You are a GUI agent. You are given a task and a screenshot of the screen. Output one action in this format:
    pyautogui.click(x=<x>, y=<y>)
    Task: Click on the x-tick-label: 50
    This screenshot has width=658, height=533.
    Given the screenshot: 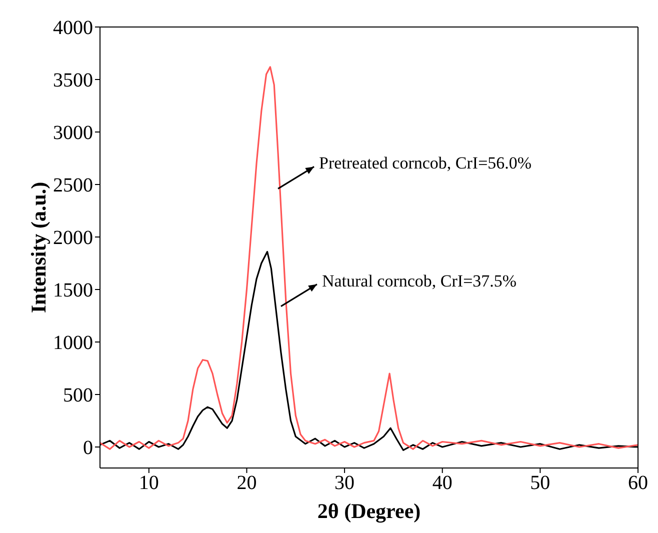 What is the action you would take?
    pyautogui.click(x=540, y=483)
    